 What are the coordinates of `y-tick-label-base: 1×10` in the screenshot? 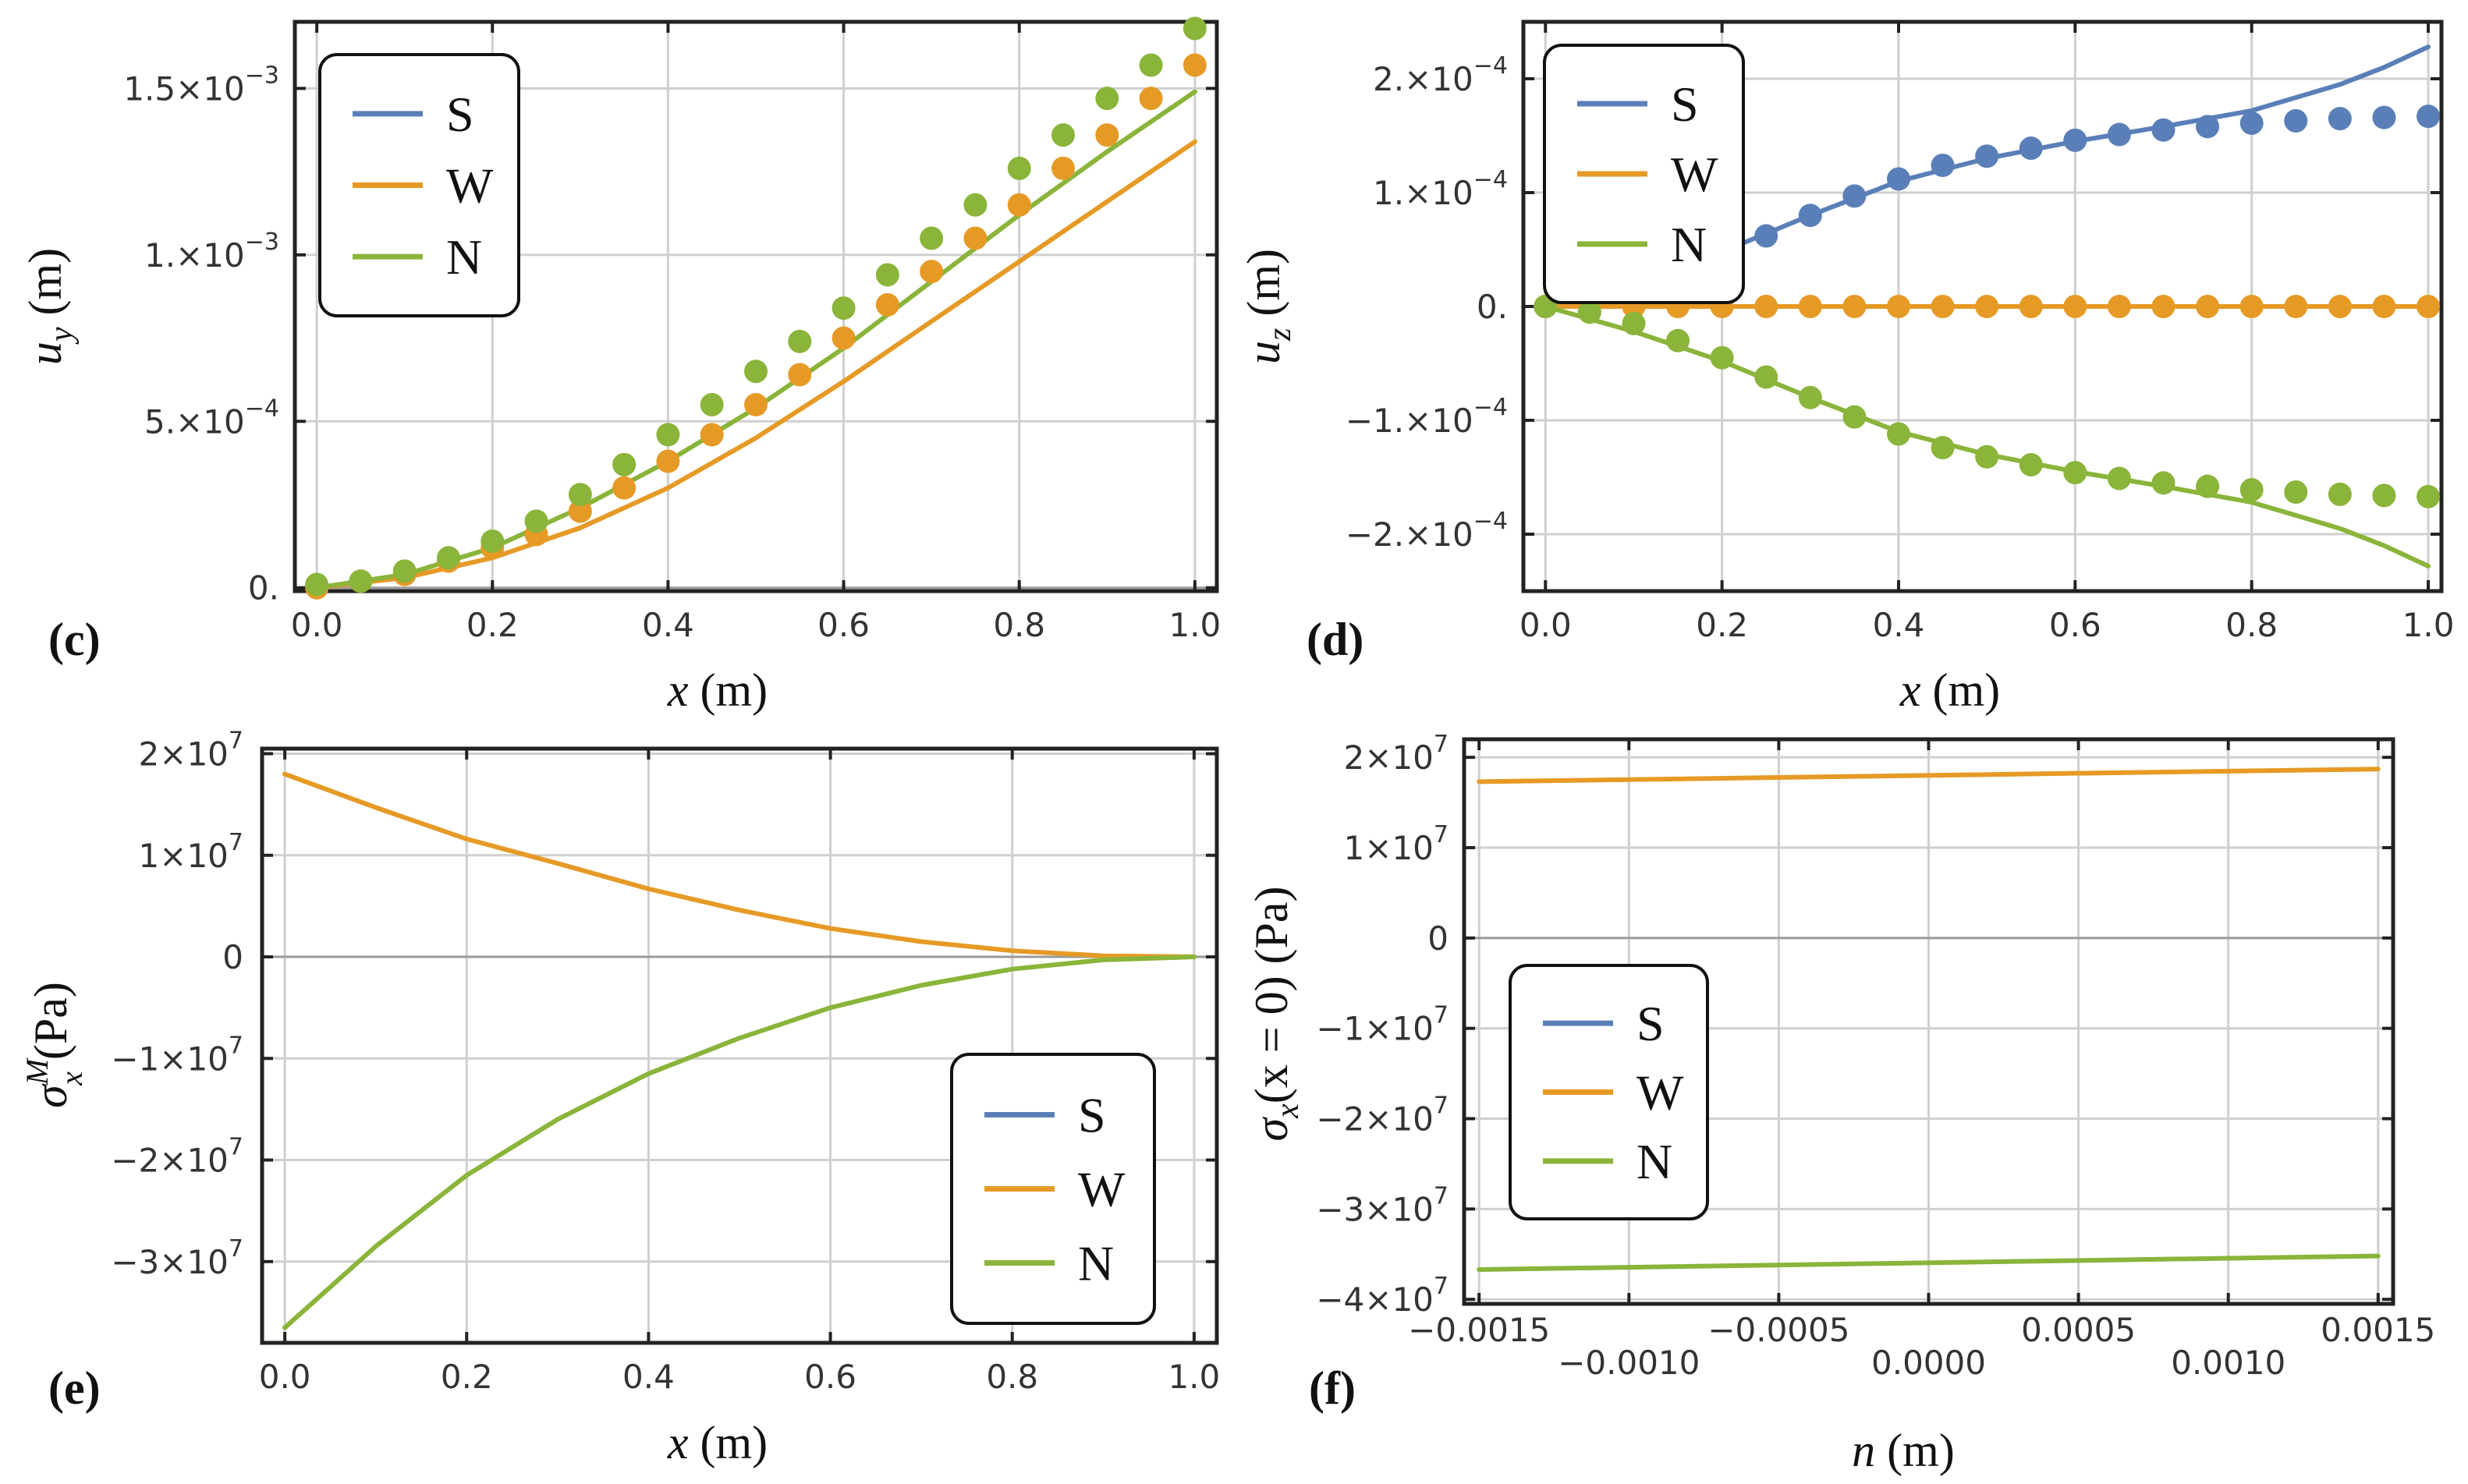 It's located at (1389, 848).